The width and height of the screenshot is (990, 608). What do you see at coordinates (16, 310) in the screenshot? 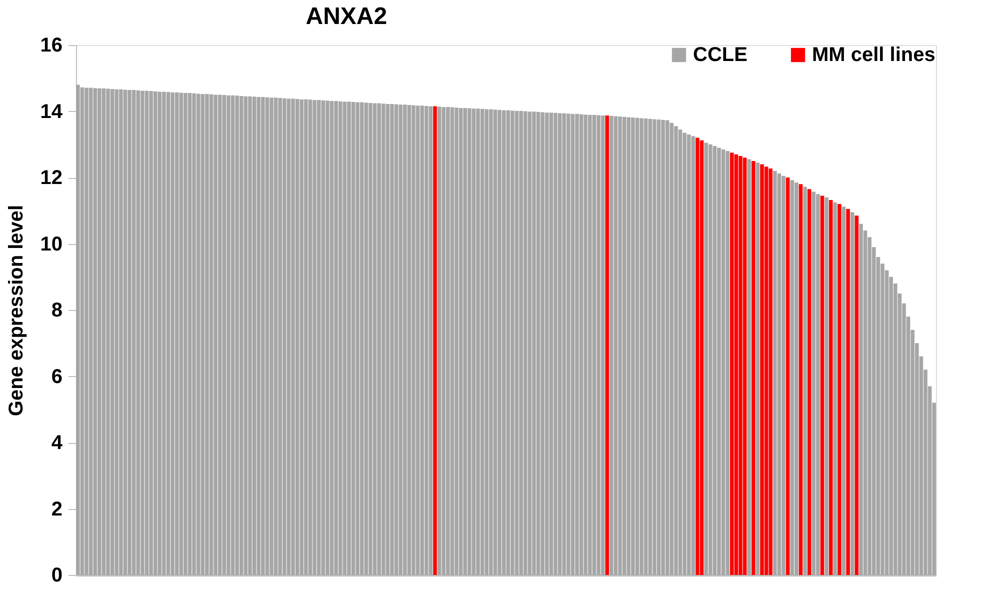
I see `y-axis-title: Gene expression level` at bounding box center [16, 310].